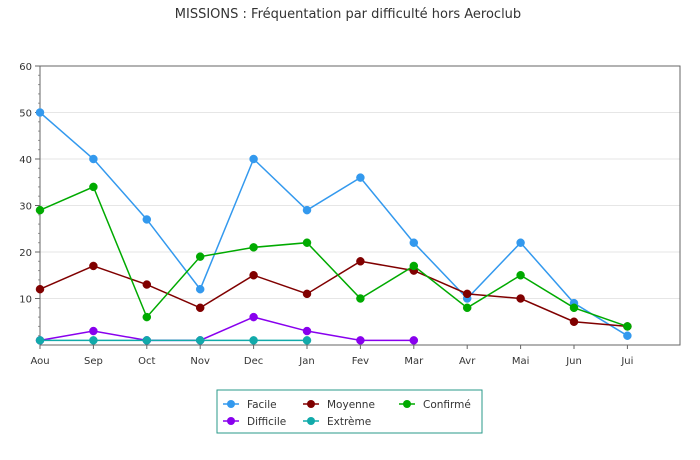 The image size is (700, 460). Describe the element at coordinates (360, 361) in the screenshot. I see `x-tick-label: Fev` at that location.